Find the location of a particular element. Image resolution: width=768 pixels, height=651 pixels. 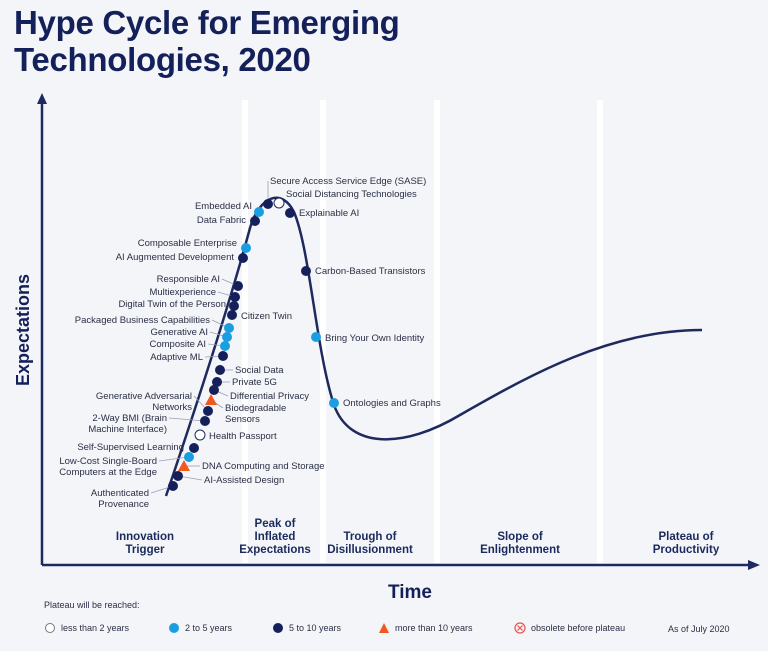

tech-biodegradable-sensors-marker is located at coordinates (211, 399).